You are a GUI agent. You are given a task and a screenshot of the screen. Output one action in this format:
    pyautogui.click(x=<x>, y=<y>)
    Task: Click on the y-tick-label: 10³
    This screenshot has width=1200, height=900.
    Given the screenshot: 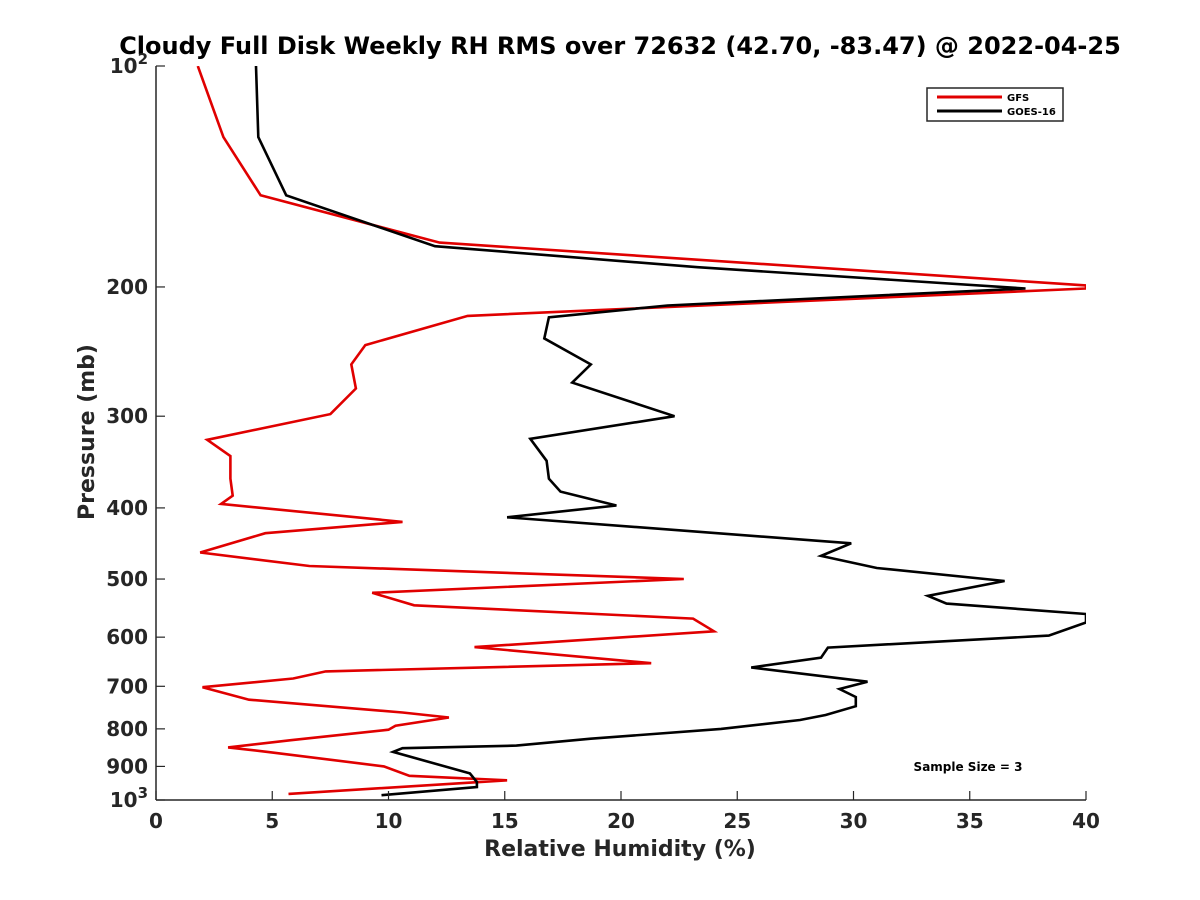 What is the action you would take?
    pyautogui.click(x=129, y=798)
    